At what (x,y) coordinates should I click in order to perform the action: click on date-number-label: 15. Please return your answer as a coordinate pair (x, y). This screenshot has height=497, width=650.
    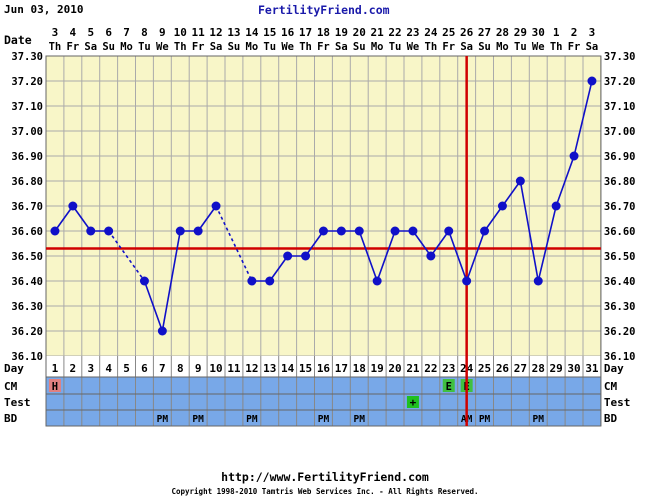
    Looking at the image, I should click on (269, 32).